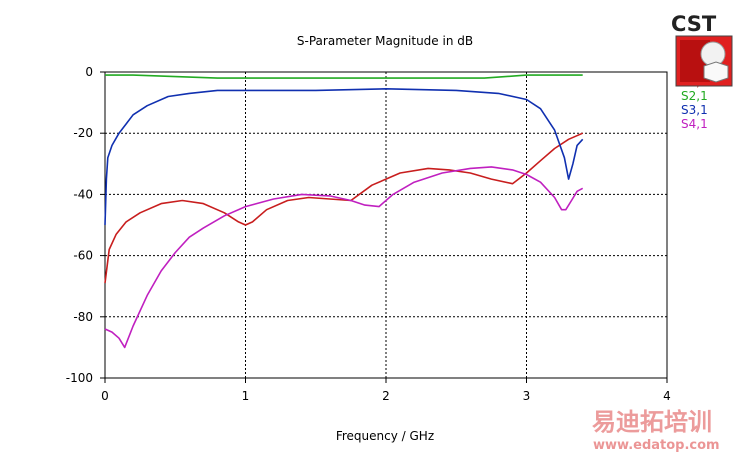  Describe the element at coordinates (344, 76) in the screenshot. I see `series-line-s21` at that location.